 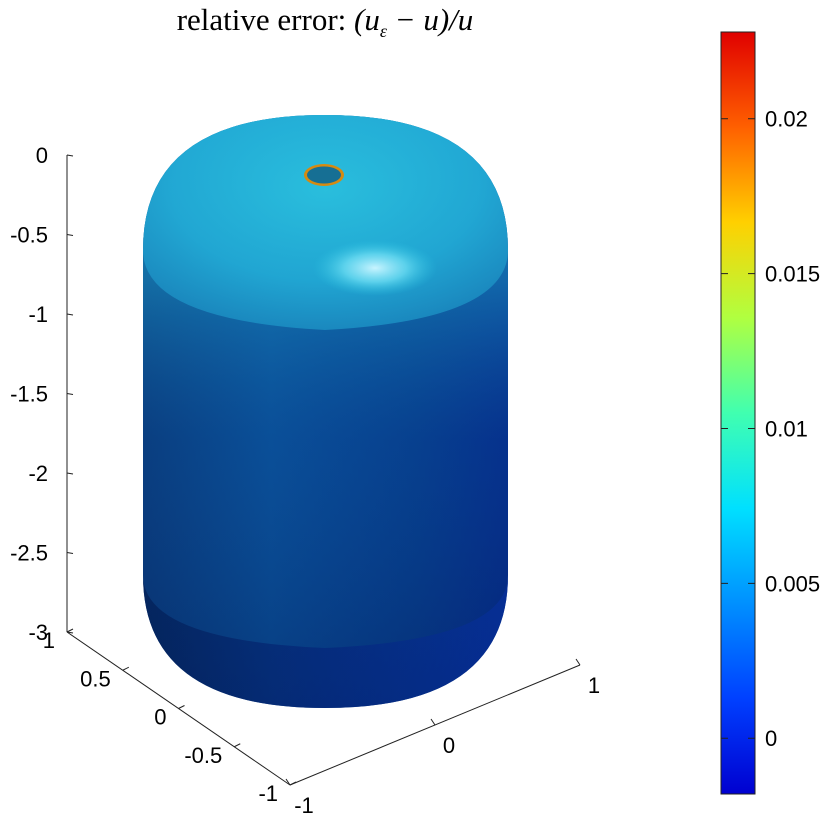 I want to click on top-hole-inner, so click(x=324, y=175).